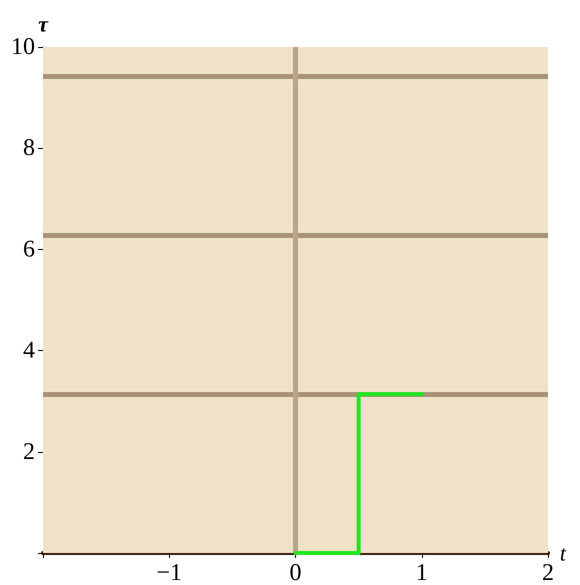  What do you see at coordinates (422, 572) in the screenshot?
I see `x-tick-label: 1` at bounding box center [422, 572].